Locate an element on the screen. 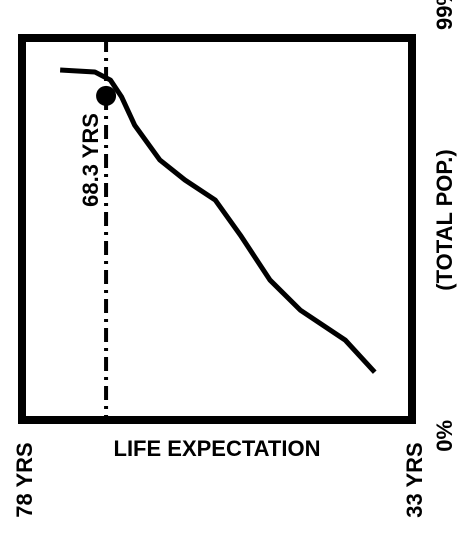  y-axis-label: (TOTAL POP.) is located at coordinates (444, 219).